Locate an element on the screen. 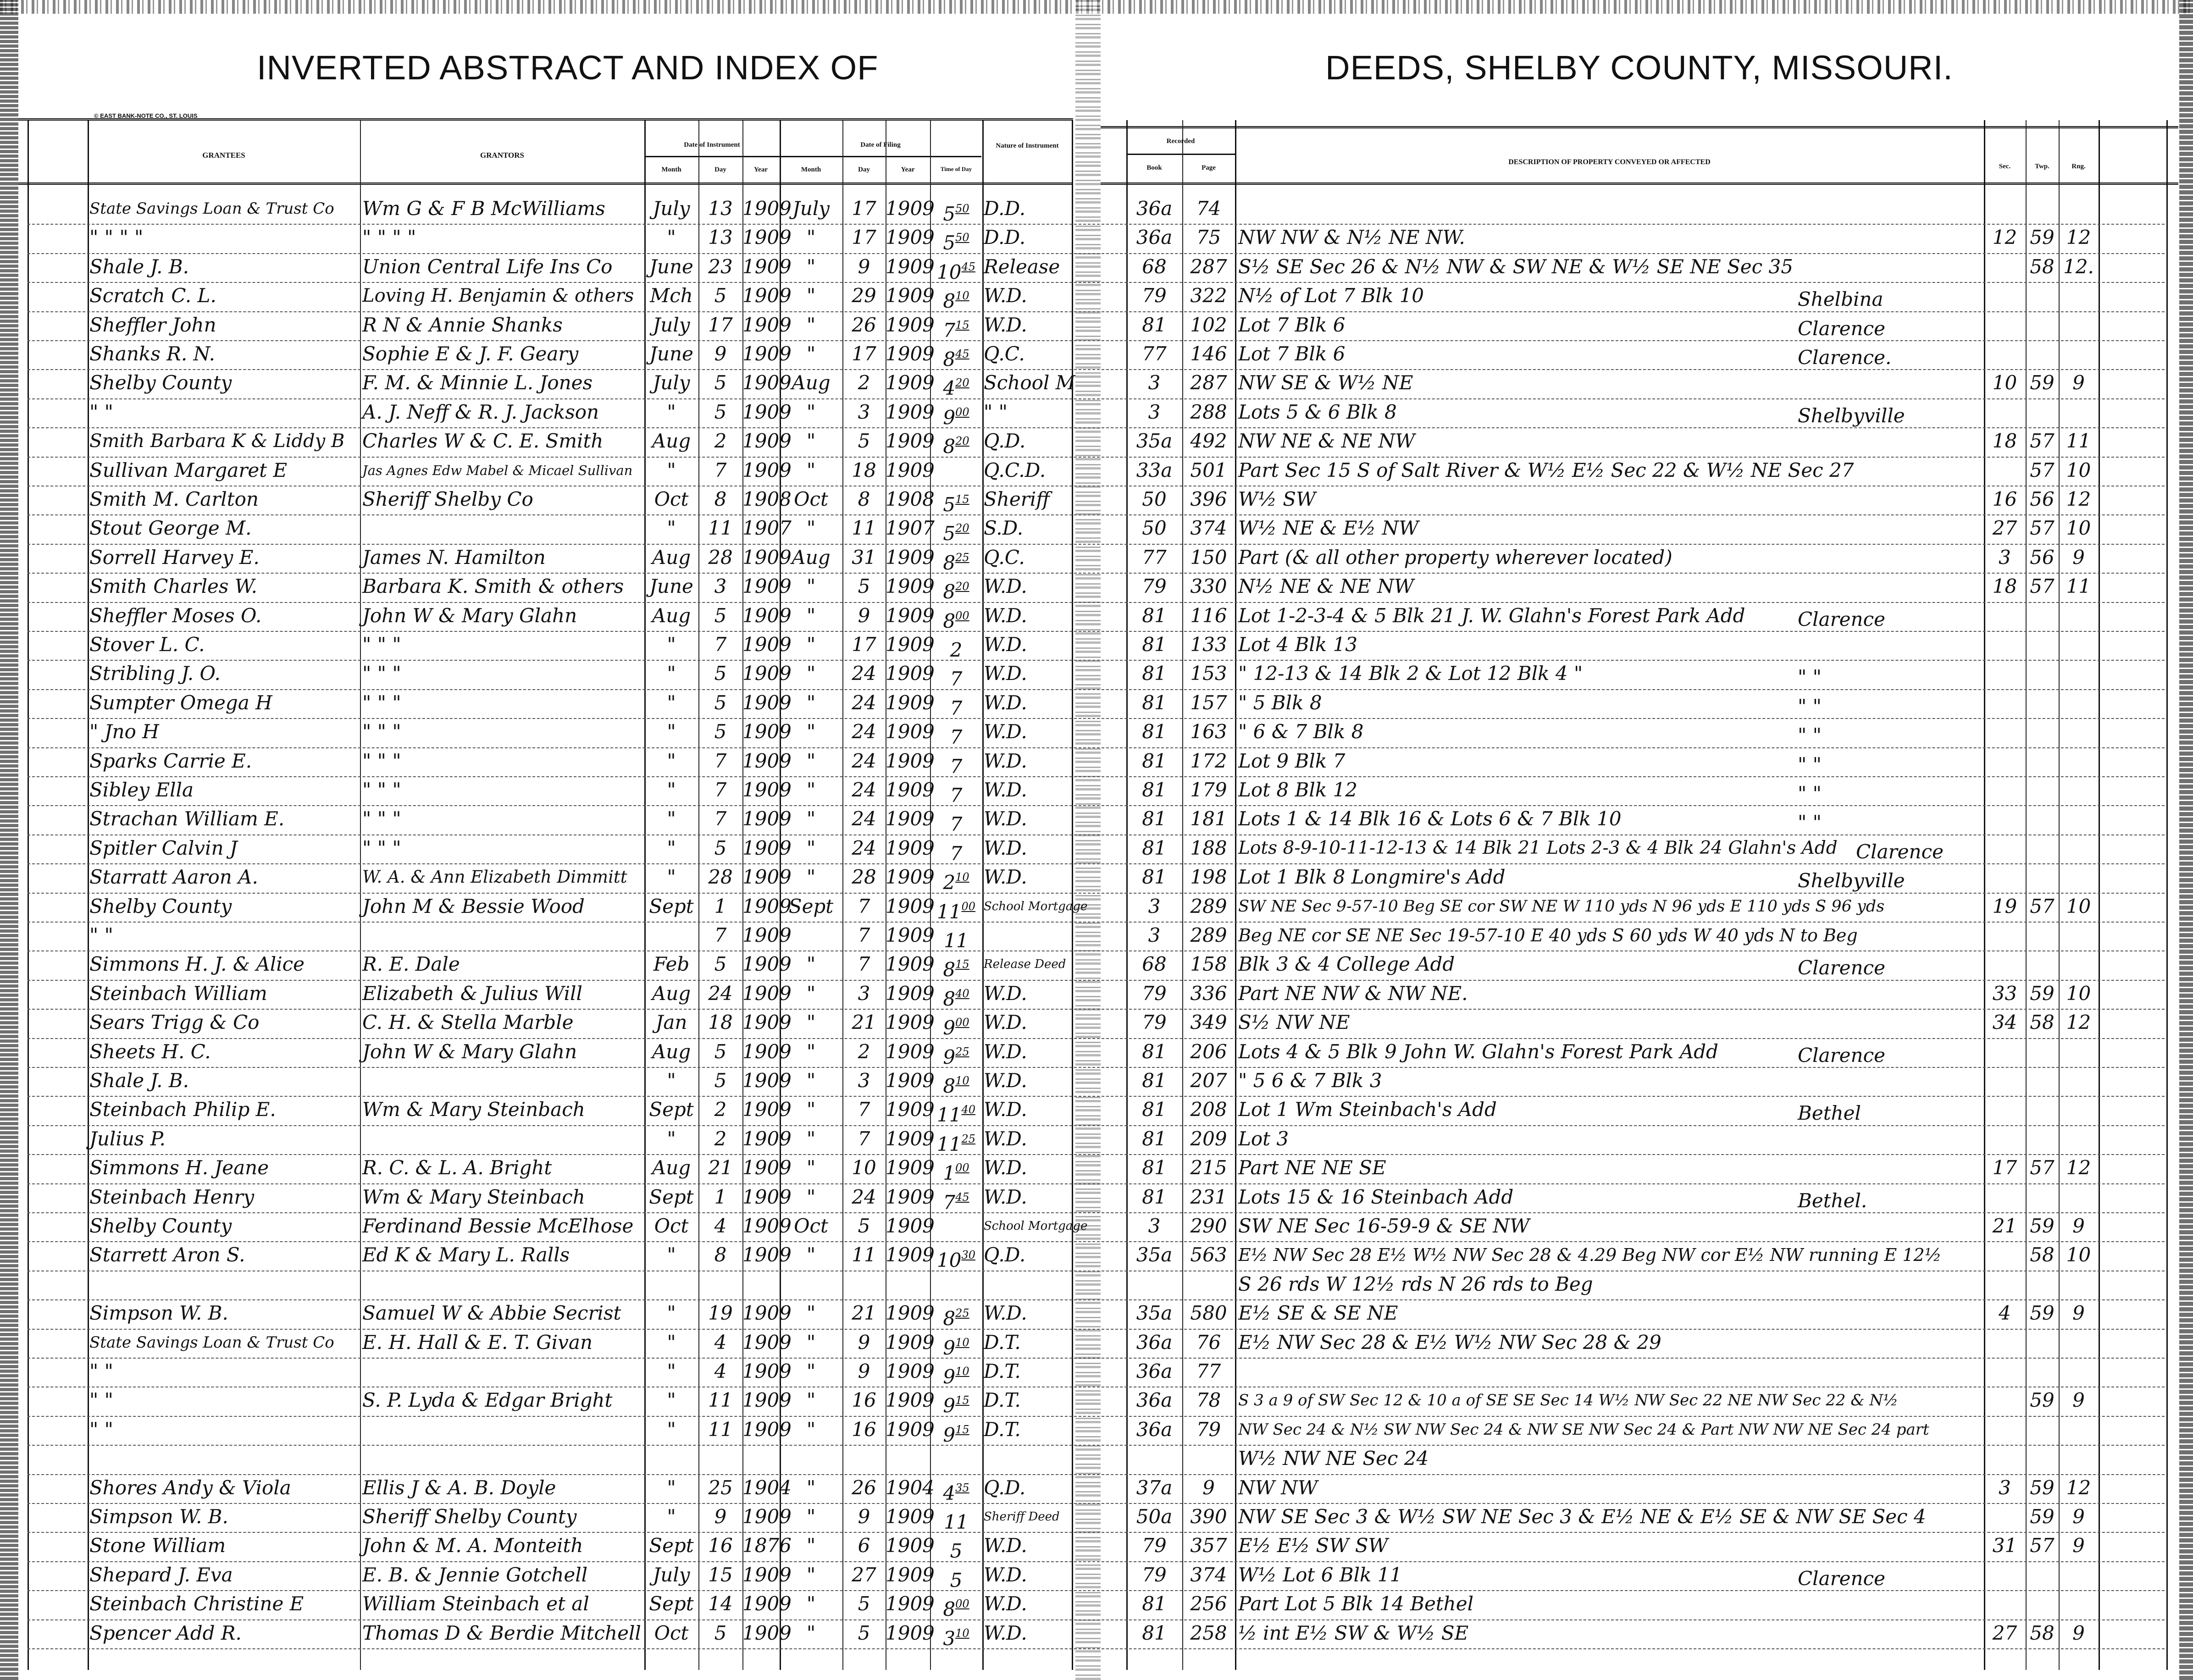 Image resolution: width=2193 pixels, height=1680 pixels. filing-minutes: 00 is located at coordinates (962, 412).